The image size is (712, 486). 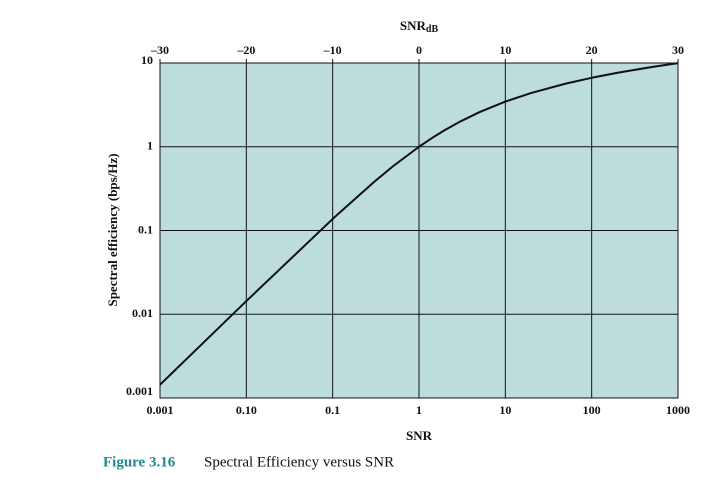 I want to click on top-axis-label-sub: dB, so click(x=432, y=29).